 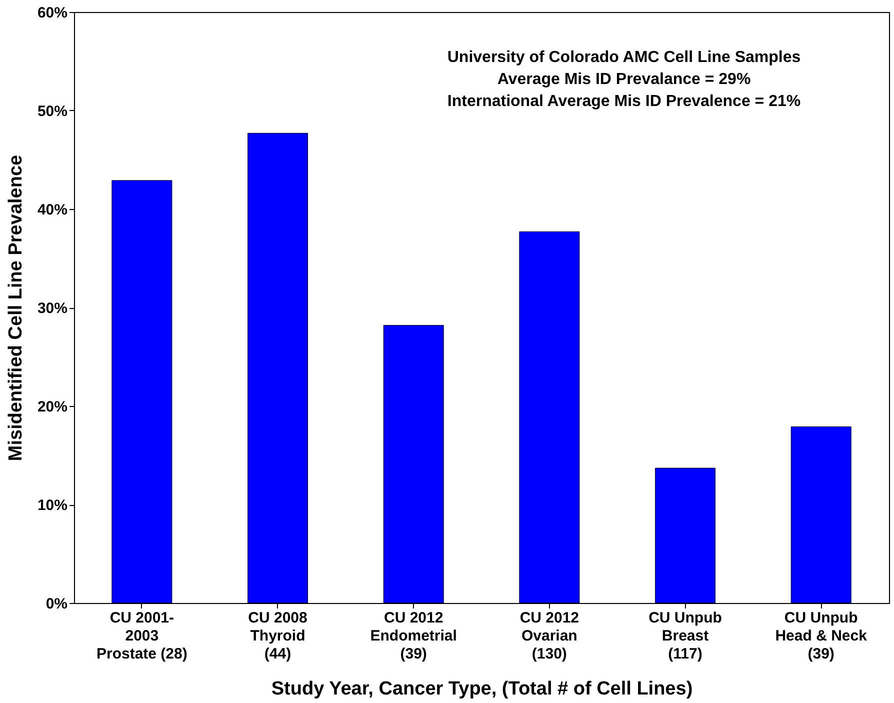 What do you see at coordinates (413, 636) in the screenshot?
I see `x-tick-label: CU 2012 Endometrial (39)` at bounding box center [413, 636].